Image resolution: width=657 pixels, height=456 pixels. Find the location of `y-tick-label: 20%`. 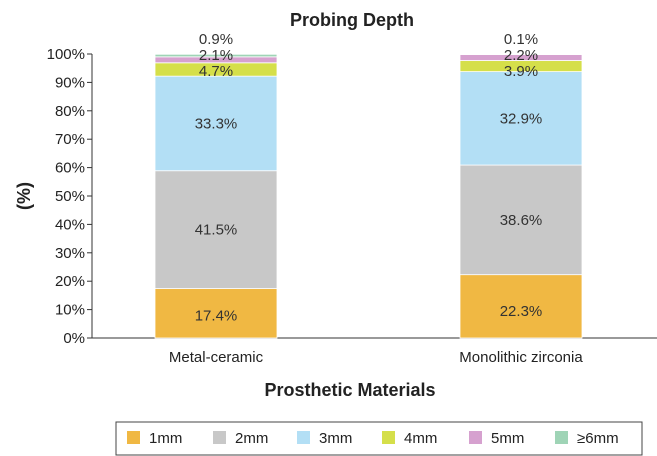

y-tick-label: 20% is located at coordinates (70, 281).